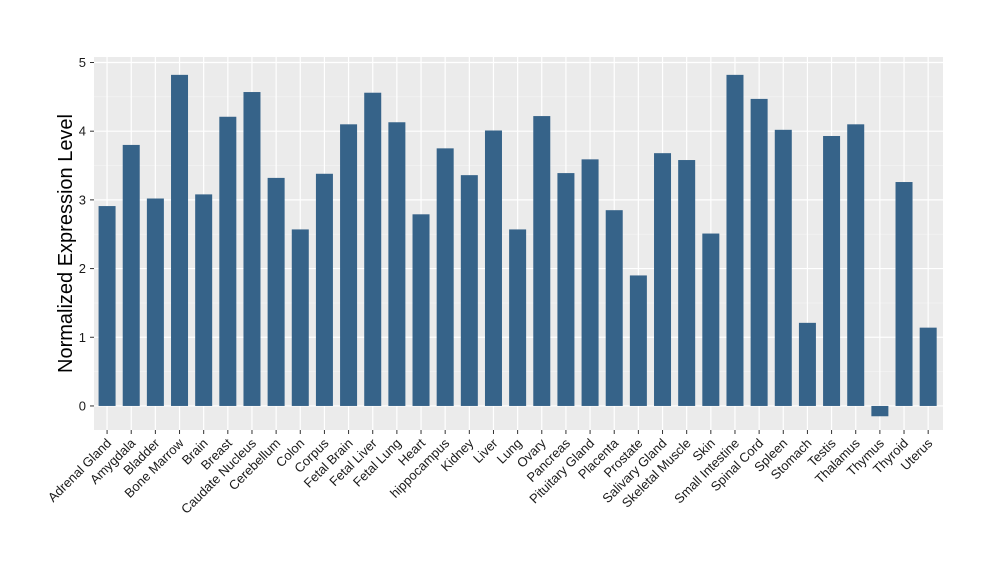 This screenshot has width=1000, height=580. What do you see at coordinates (300, 317) in the screenshot?
I see `bar-colon` at bounding box center [300, 317].